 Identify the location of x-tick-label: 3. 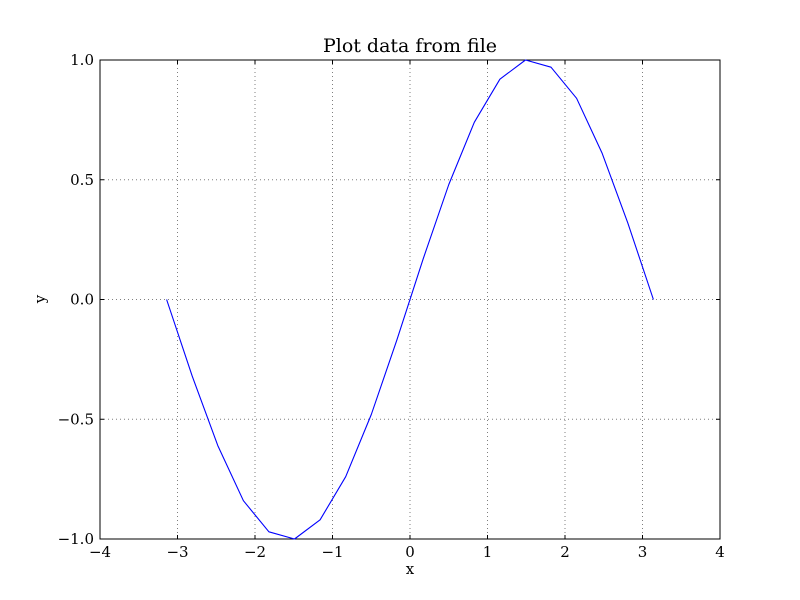
(643, 552).